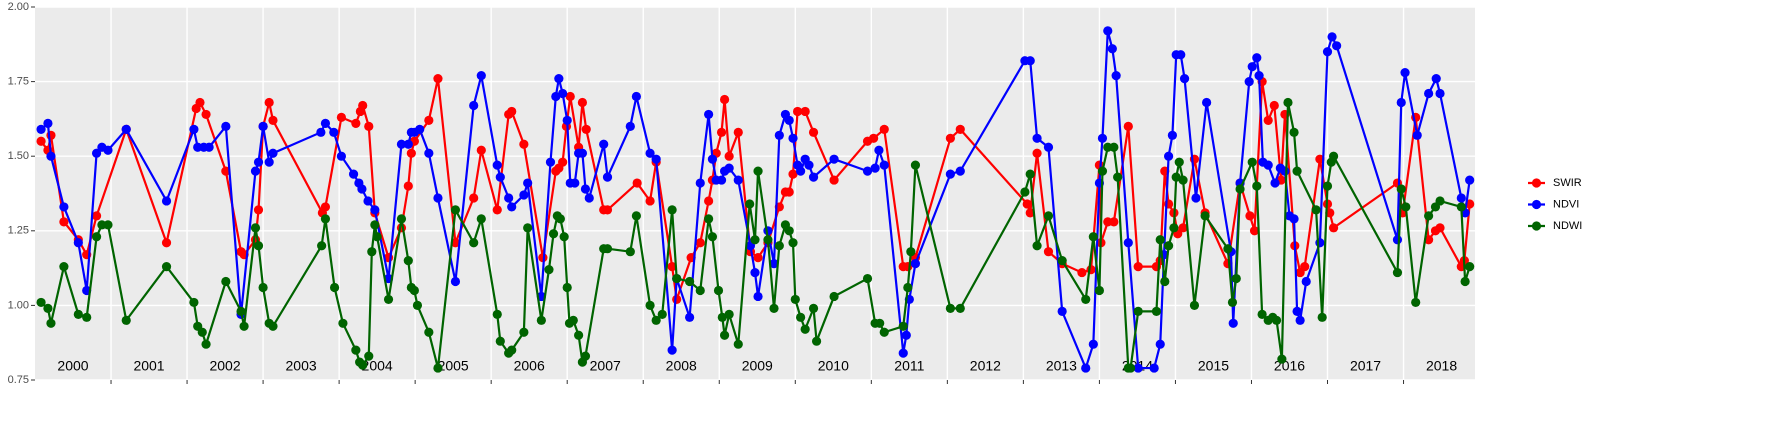  What do you see at coordinates (529, 366) in the screenshot?
I see `year-label: 2006` at bounding box center [529, 366].